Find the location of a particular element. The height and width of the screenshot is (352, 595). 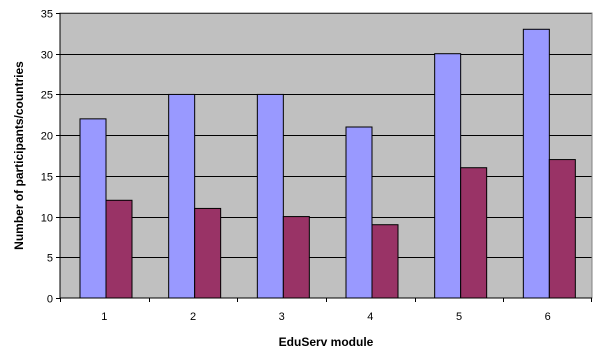

x-ticks: 1 2 3 4 5 6 is located at coordinates (326, 310).